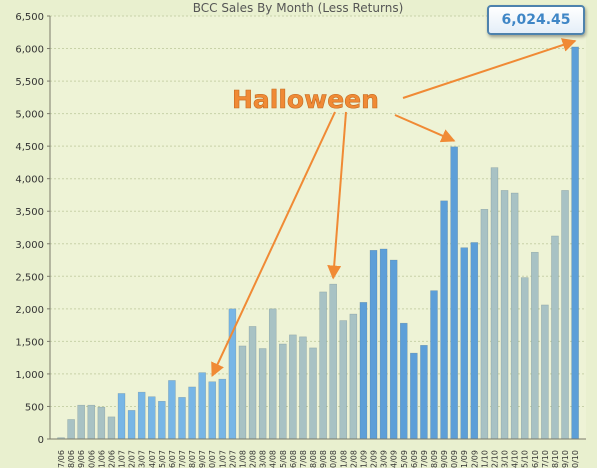 This screenshot has width=597, height=468. What do you see at coordinates (444, 459) in the screenshot?
I see `x-tick-label: 9/09` at bounding box center [444, 459].